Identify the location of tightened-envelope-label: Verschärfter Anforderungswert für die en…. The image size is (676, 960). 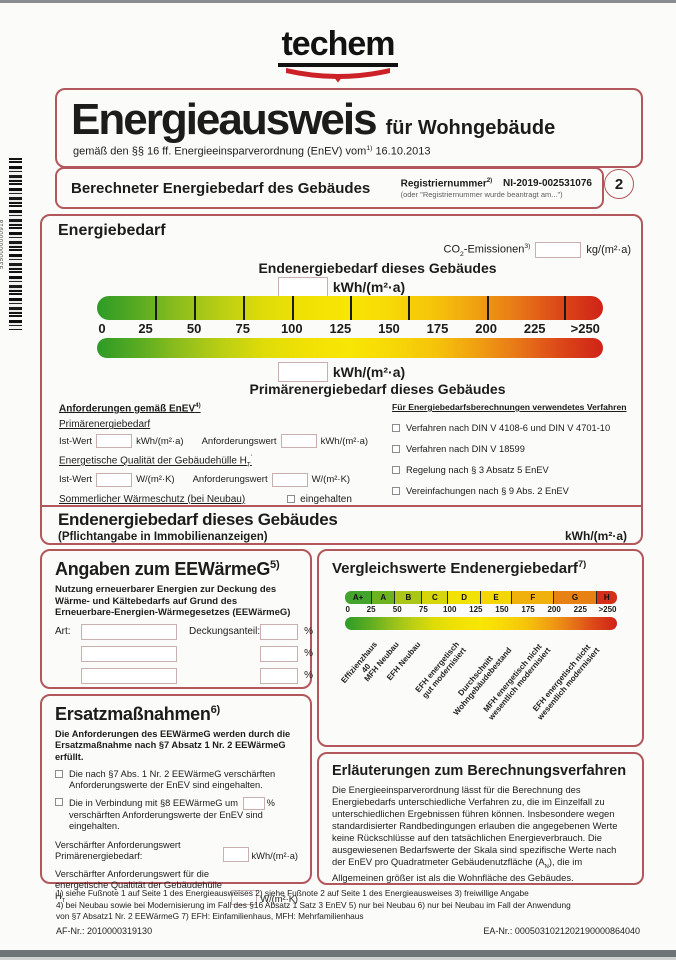
(138, 886).